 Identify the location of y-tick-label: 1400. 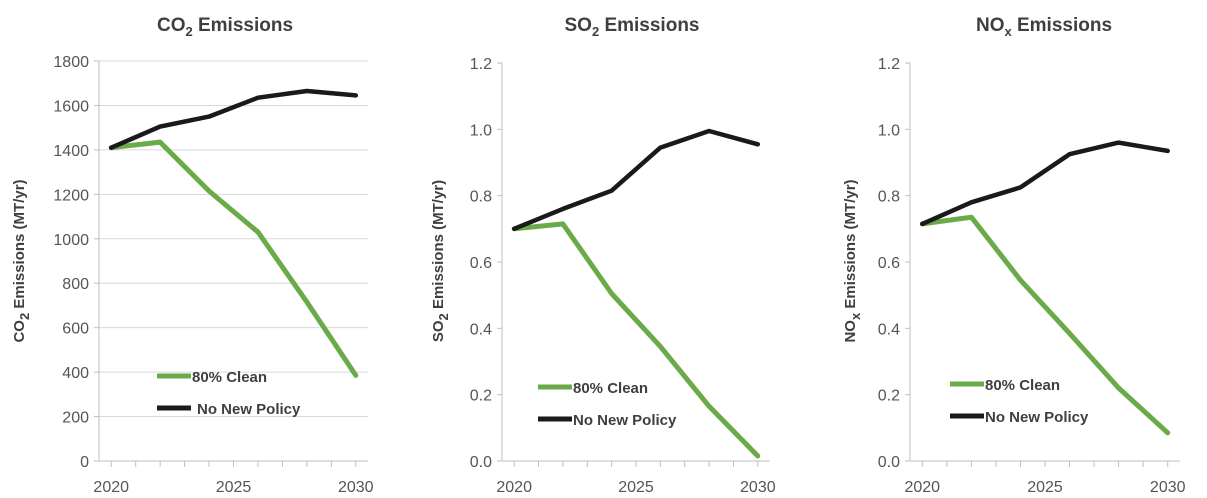
(71, 151).